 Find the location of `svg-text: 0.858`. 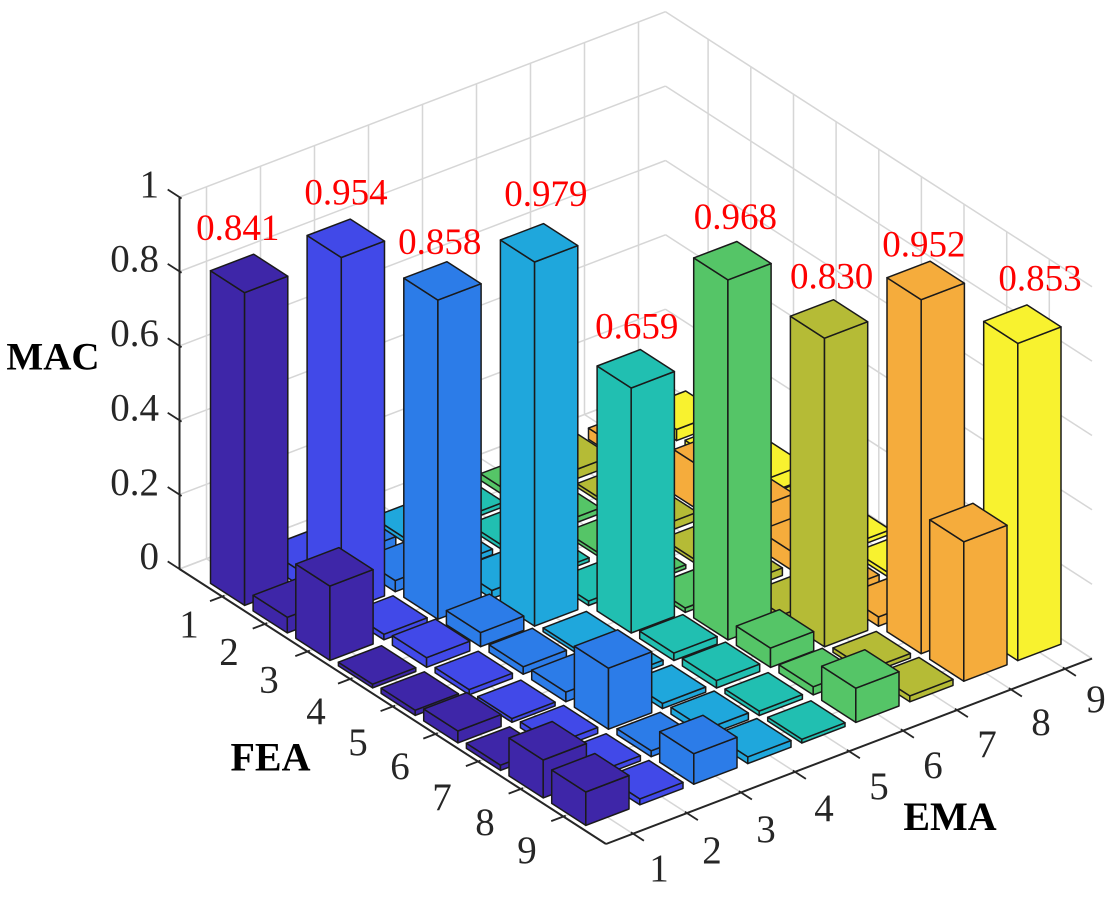

svg-text: 0.858 is located at coordinates (439, 242).